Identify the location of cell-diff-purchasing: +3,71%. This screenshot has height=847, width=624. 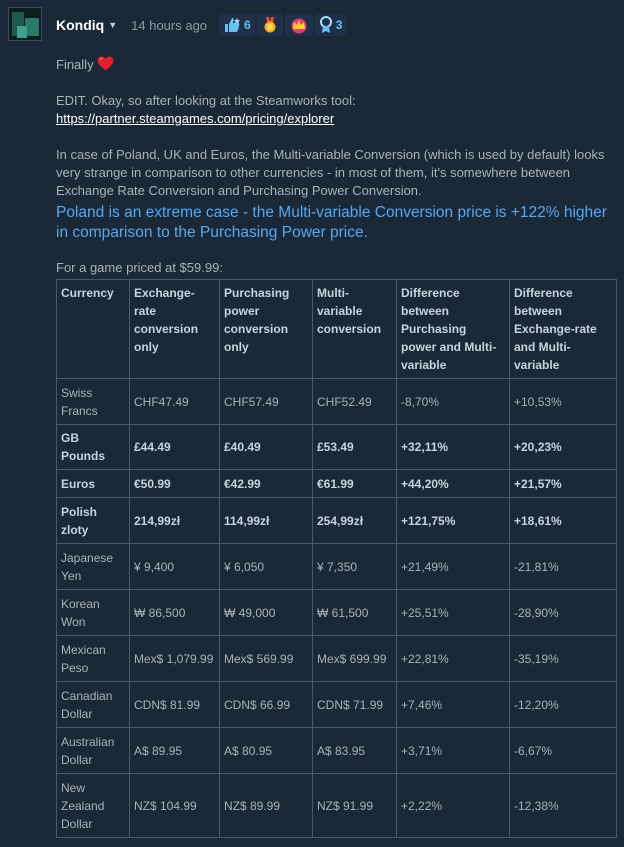
(453, 750).